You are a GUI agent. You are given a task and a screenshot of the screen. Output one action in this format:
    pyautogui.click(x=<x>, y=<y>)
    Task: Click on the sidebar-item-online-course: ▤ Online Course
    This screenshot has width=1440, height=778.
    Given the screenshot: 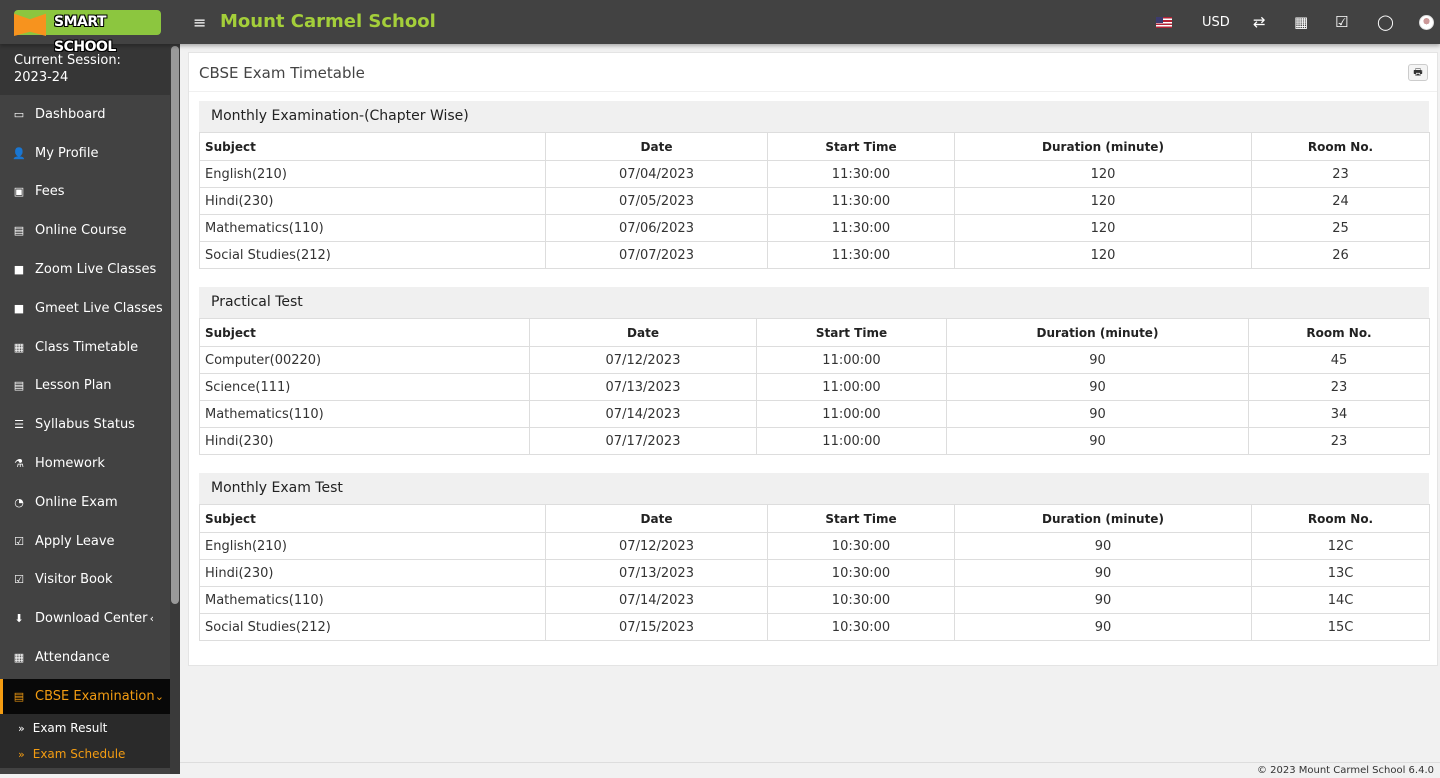 What is the action you would take?
    pyautogui.click(x=85, y=230)
    